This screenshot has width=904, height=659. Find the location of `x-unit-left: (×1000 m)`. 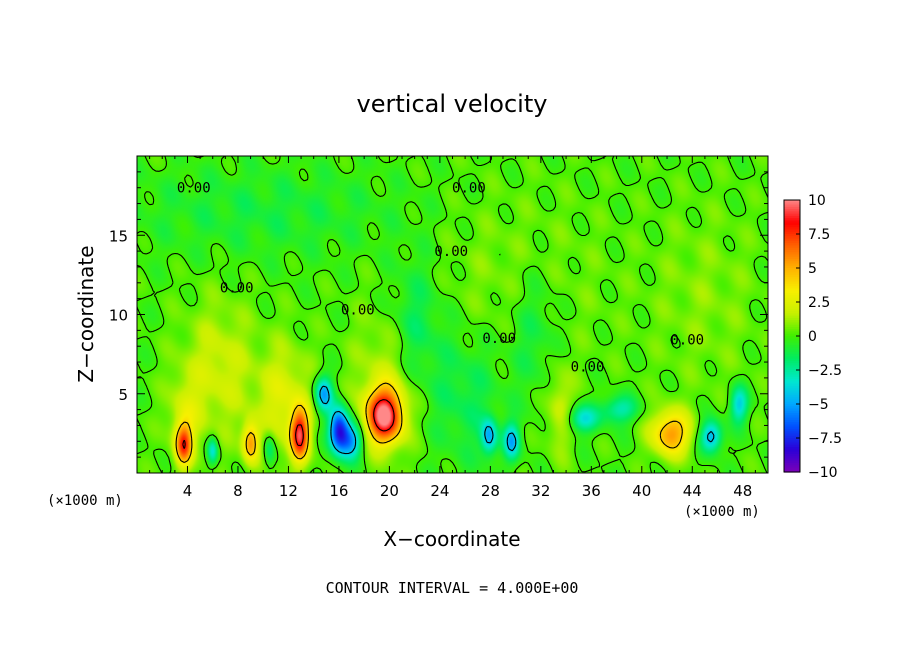

x-unit-left: (×1000 m) is located at coordinates (85, 501).